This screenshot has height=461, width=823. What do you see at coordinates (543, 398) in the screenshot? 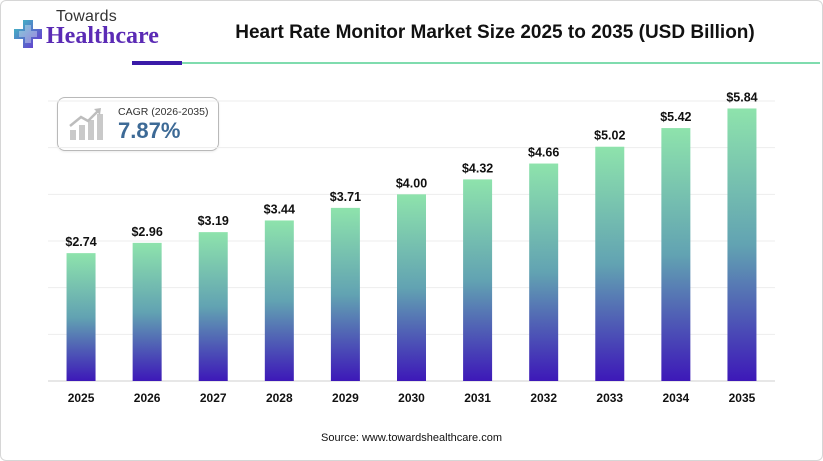
I see `x-tick-label: 2032` at bounding box center [543, 398].